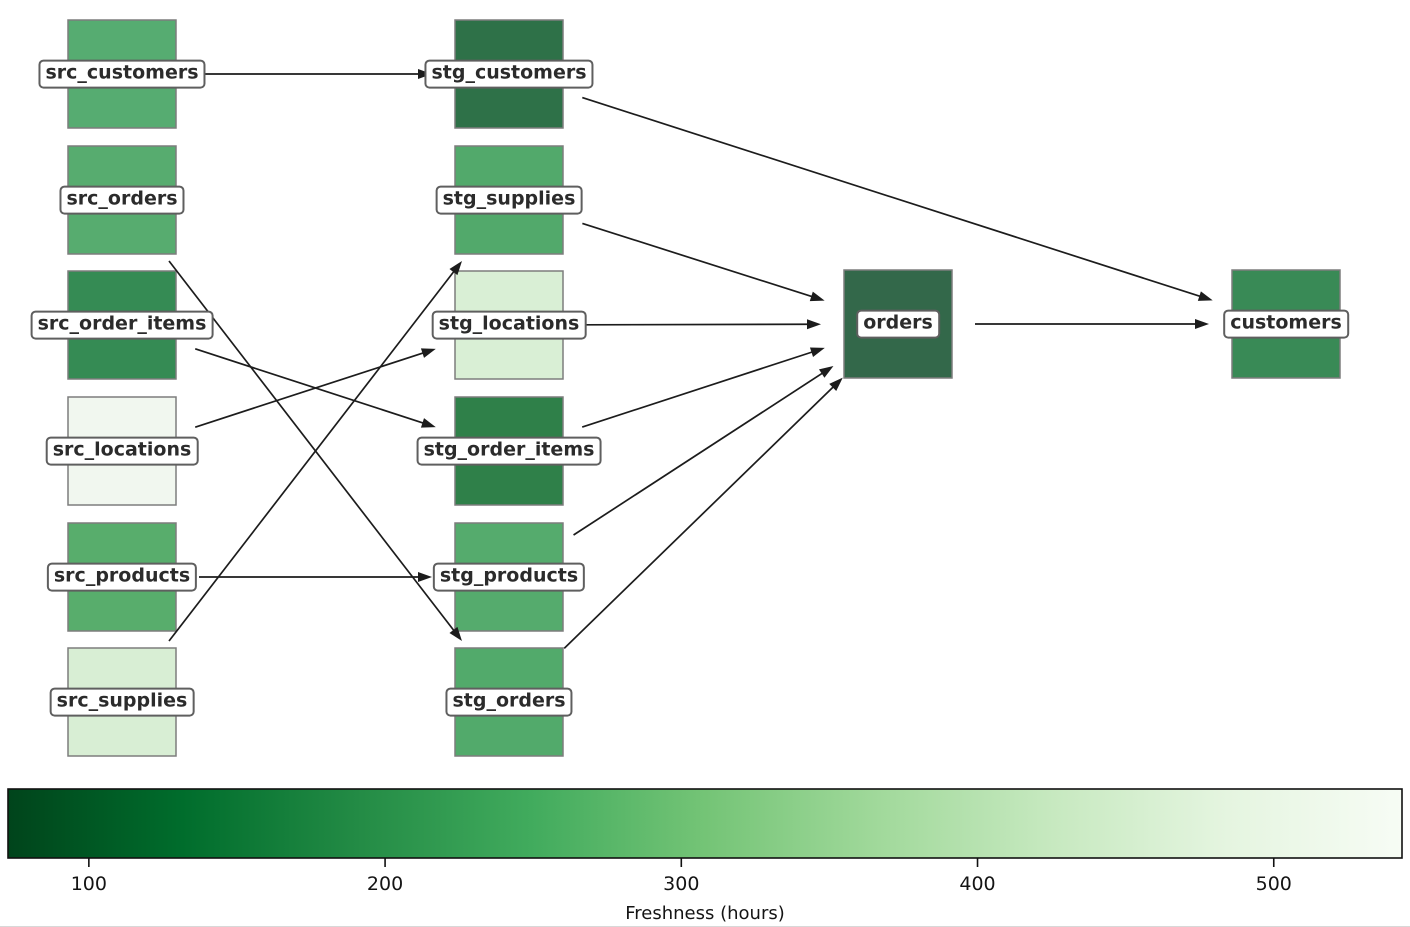 The image size is (1410, 927). I want to click on colorbar-bar, so click(705, 823).